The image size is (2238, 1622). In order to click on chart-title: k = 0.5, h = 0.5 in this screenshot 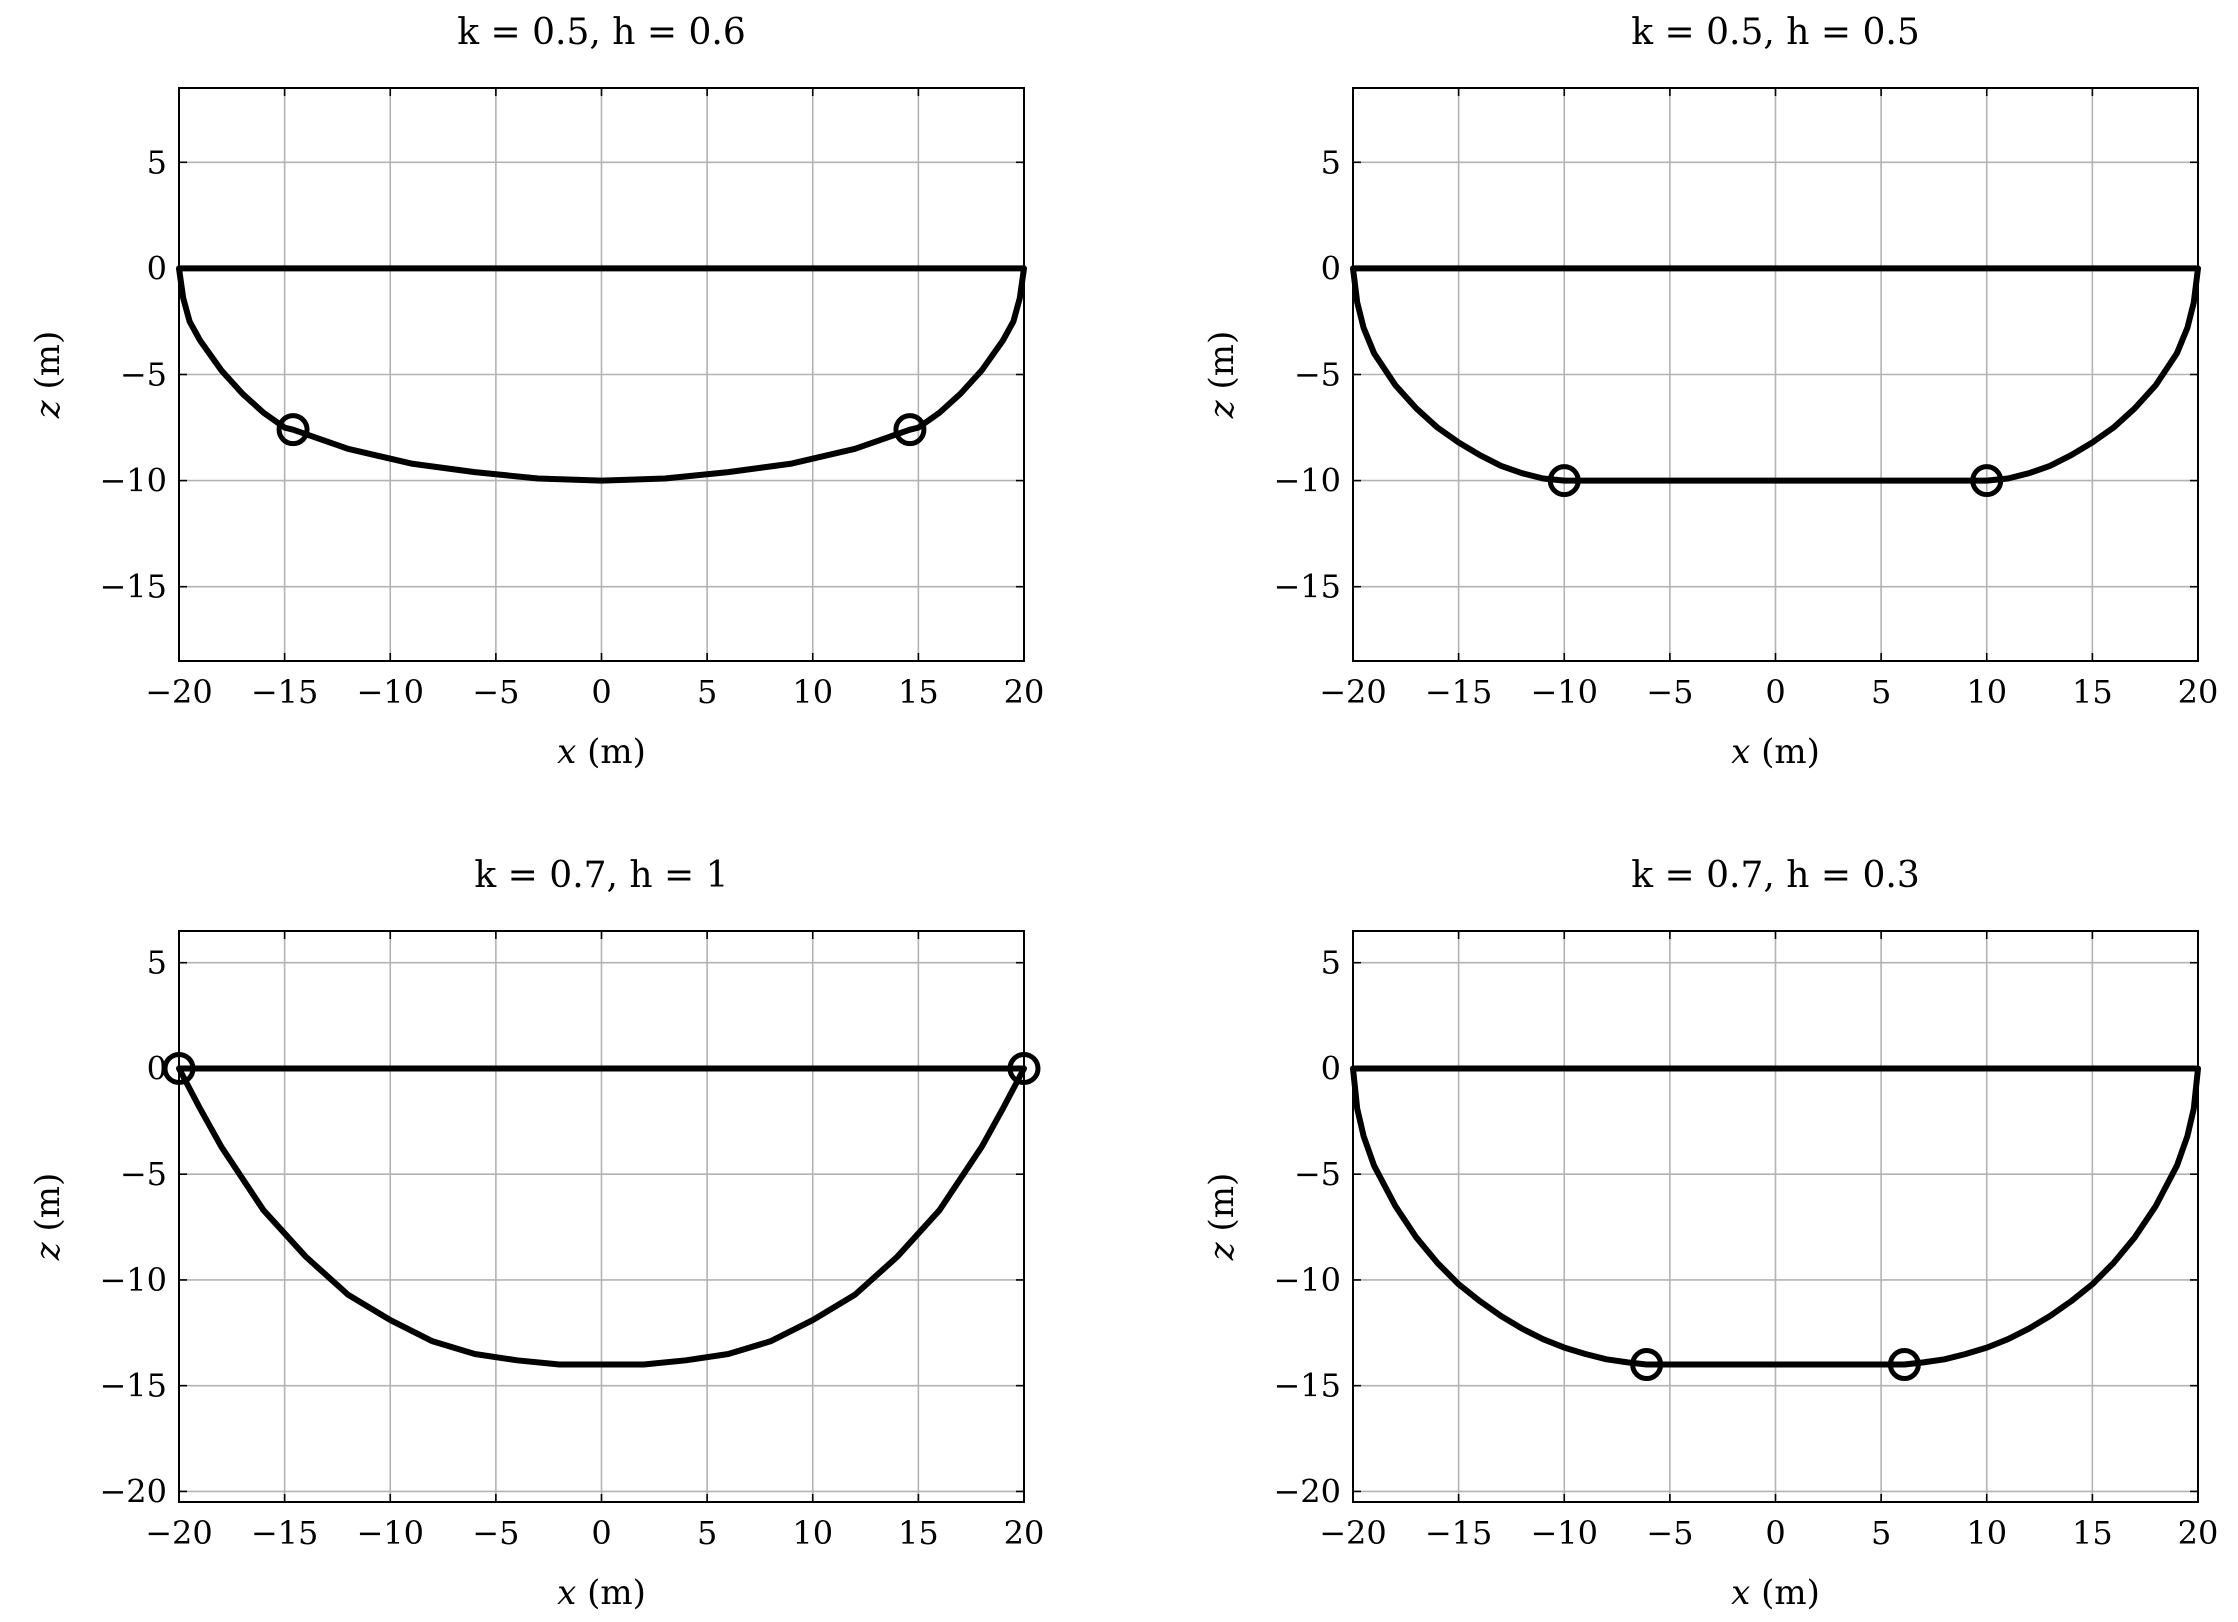, I will do `click(1775, 32)`.